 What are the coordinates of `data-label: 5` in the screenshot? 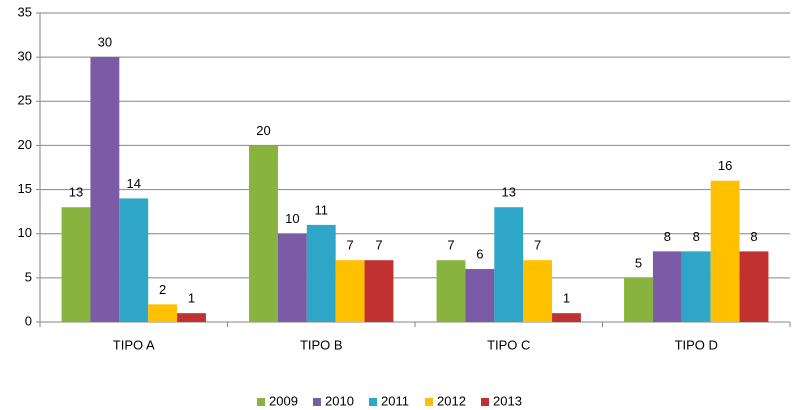 It's located at (638, 262).